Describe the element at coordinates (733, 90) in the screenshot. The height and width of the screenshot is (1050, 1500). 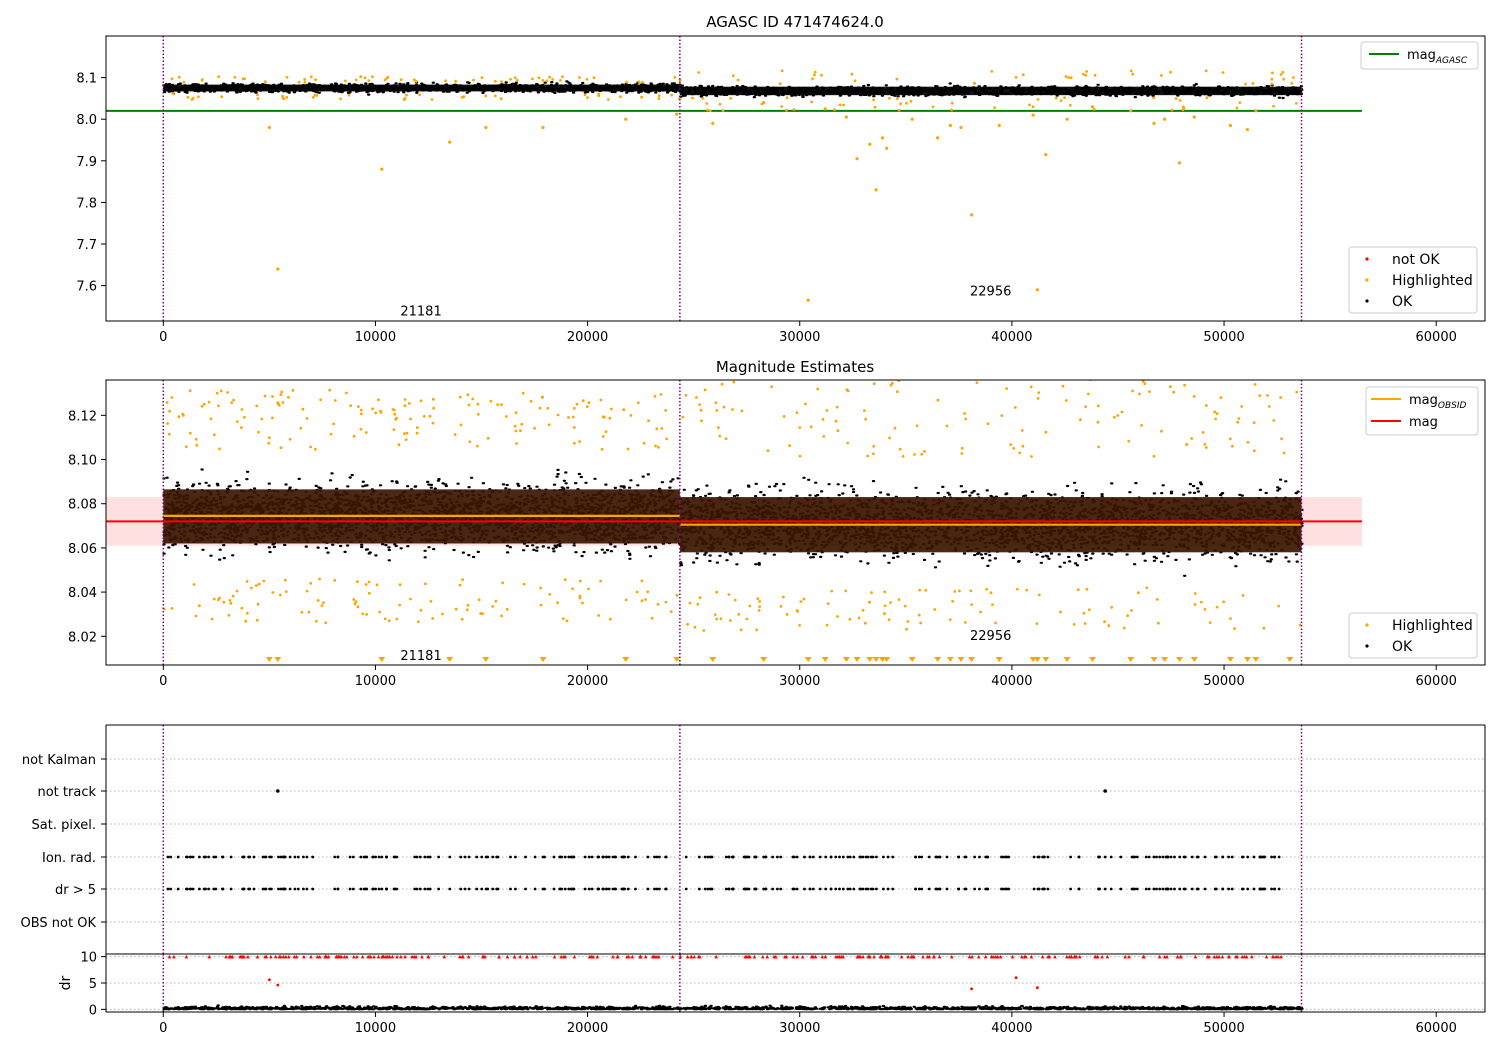
I see `agasc-ok-points` at that location.